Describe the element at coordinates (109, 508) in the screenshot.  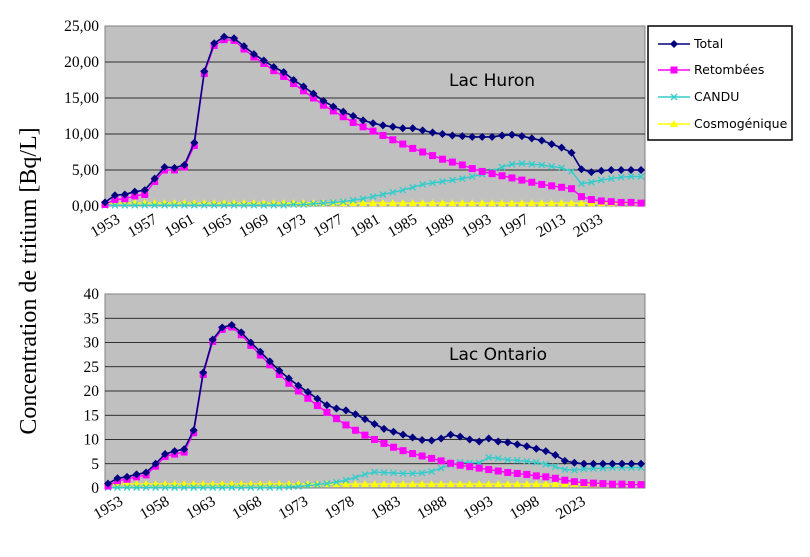
I see `x-tick-label: 1953` at that location.